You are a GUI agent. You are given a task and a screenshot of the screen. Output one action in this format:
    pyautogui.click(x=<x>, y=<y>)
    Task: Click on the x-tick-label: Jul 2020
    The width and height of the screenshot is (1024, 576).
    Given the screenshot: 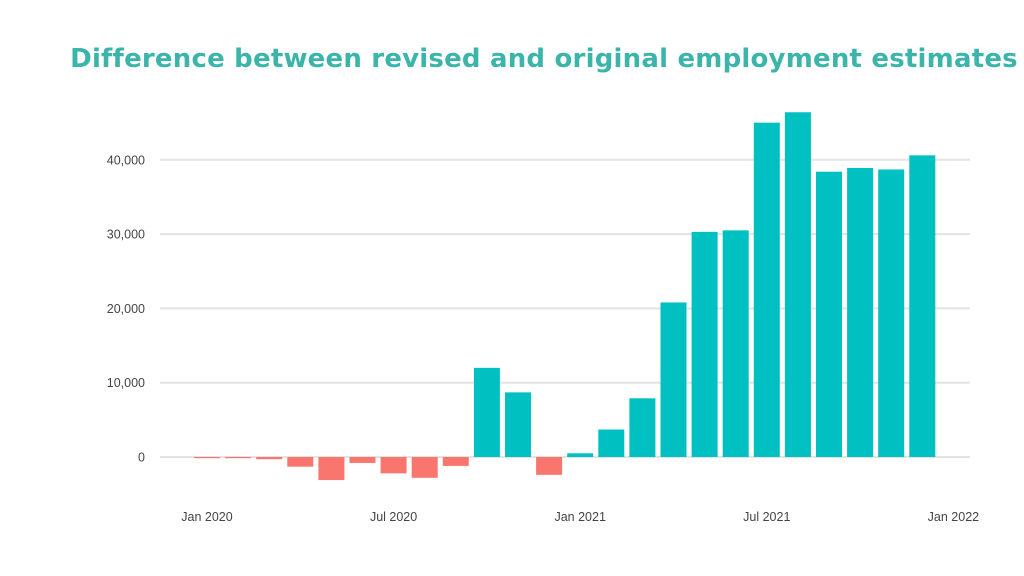 What is the action you would take?
    pyautogui.click(x=393, y=517)
    